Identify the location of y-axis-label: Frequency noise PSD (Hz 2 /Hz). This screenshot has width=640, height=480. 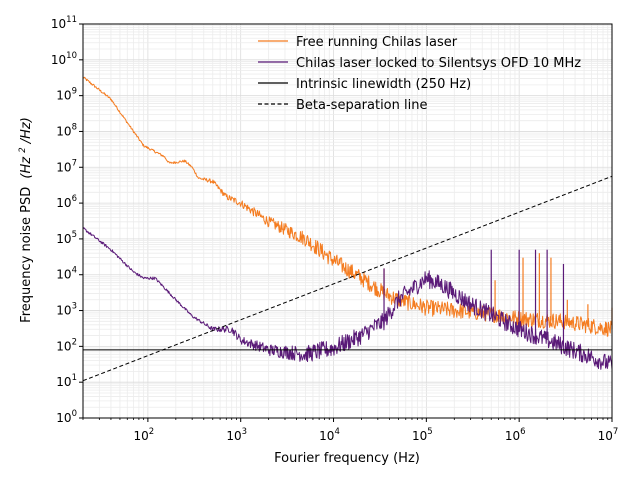
(24, 220).